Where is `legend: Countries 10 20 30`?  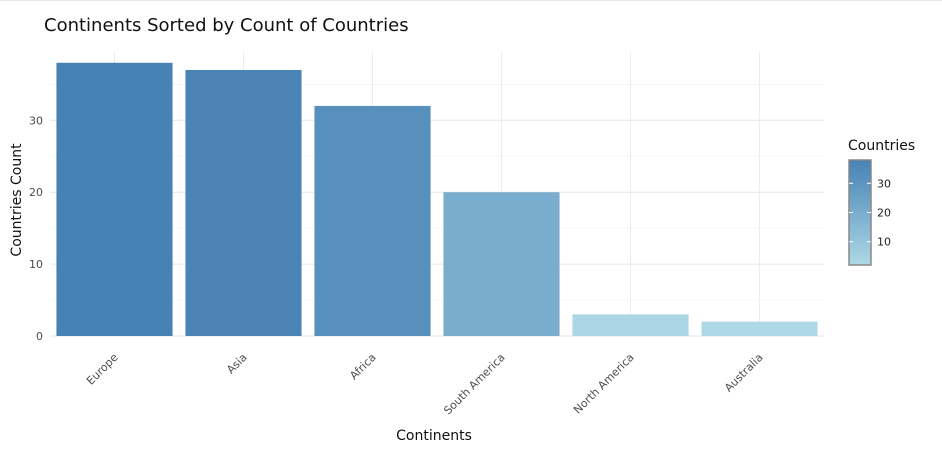 legend: Countries 10 20 30 is located at coordinates (881, 202).